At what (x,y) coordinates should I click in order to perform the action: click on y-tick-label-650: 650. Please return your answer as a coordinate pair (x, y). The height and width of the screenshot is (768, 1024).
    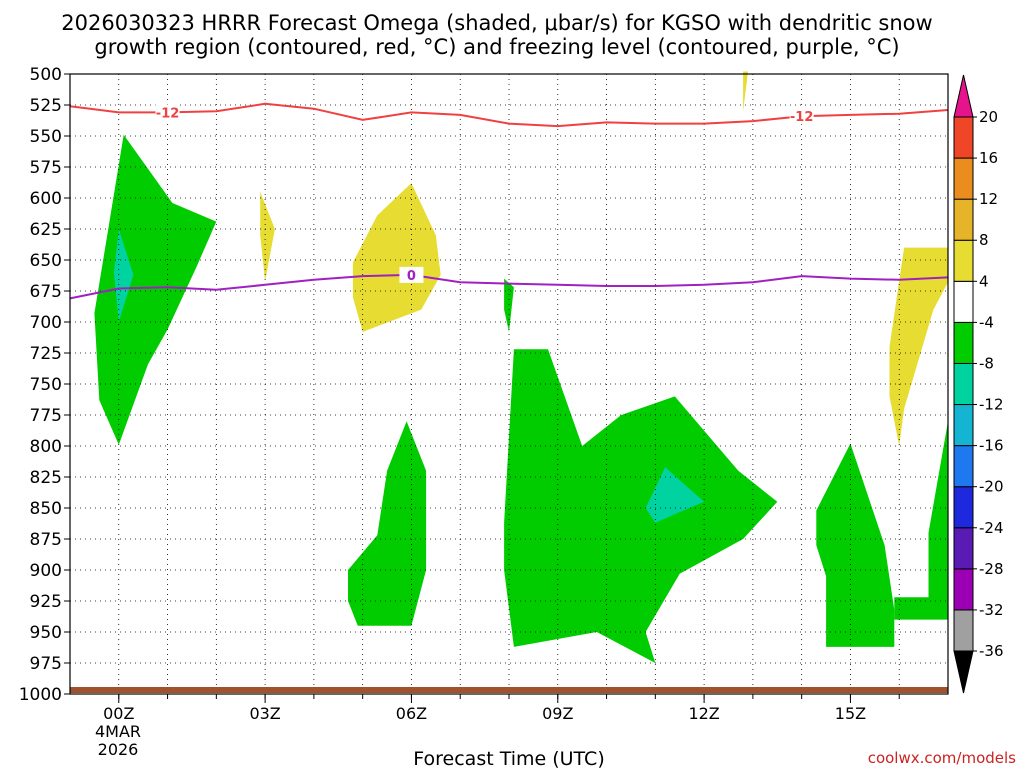
    Looking at the image, I should click on (46, 261).